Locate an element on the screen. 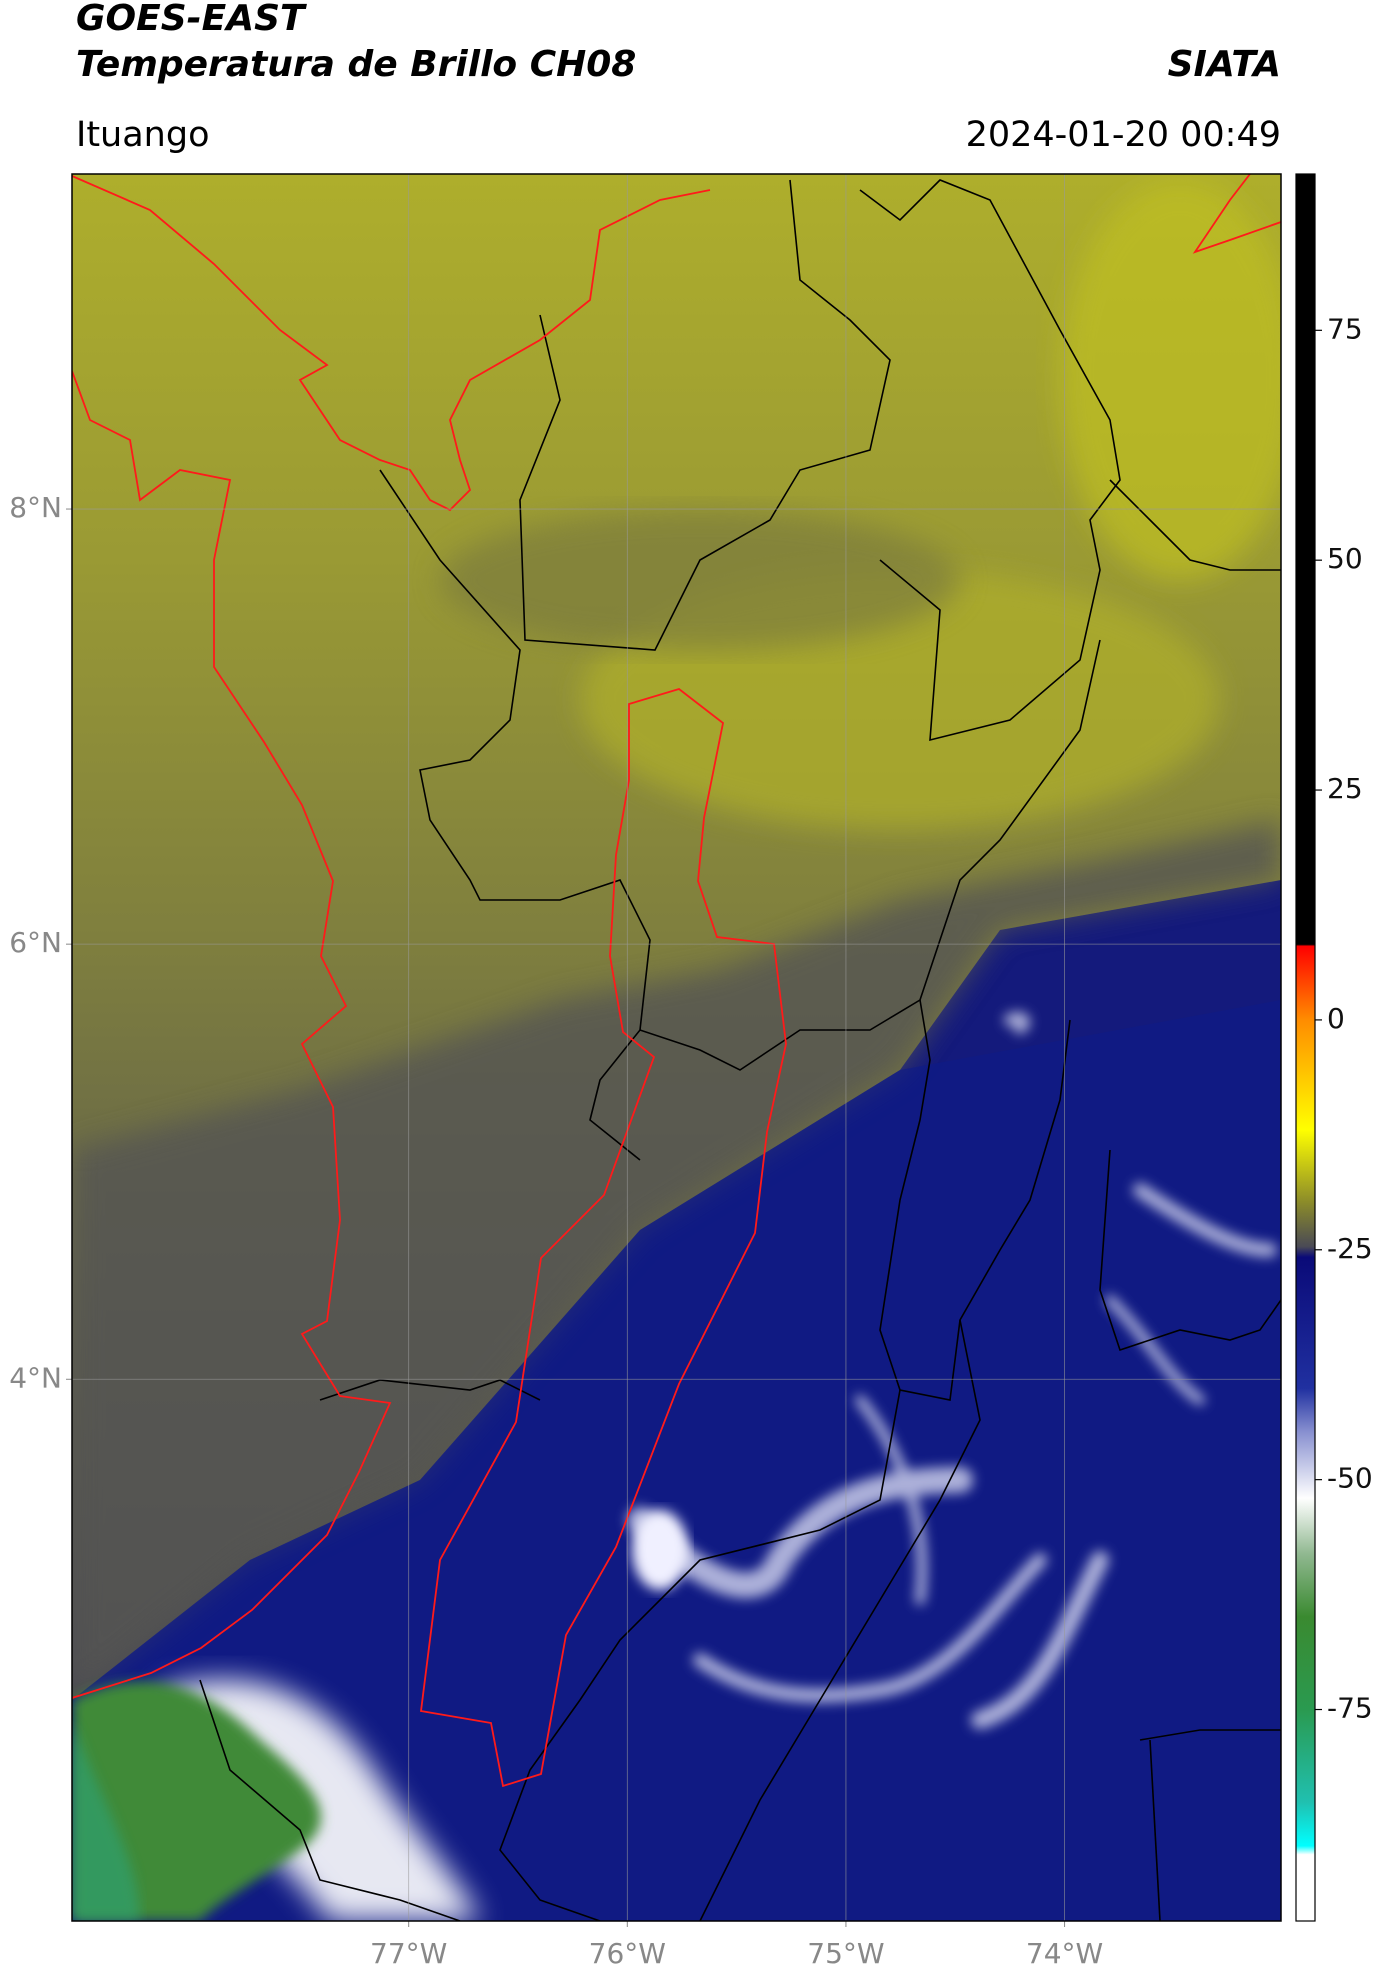 Image resolution: width=1384 pixels, height=1985 pixels. datetime: 2024-01-20 00:49 is located at coordinates (1123, 135).